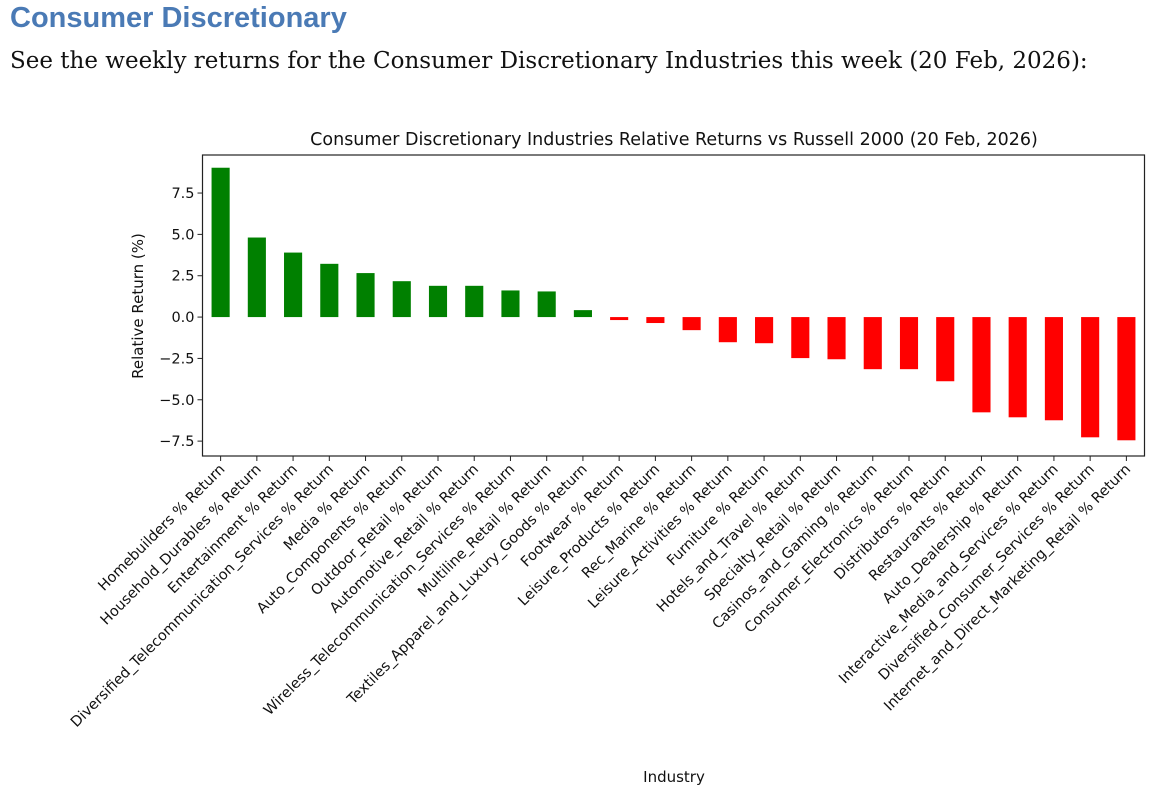 The height and width of the screenshot is (795, 1159). Describe the element at coordinates (182, 194) in the screenshot. I see `y-tick-label: 7.5` at that location.